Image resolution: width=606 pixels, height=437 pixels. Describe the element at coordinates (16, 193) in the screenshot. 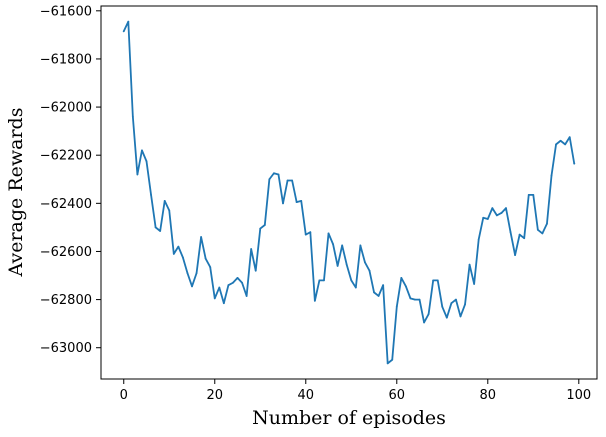

I see `y-axis-label: Average Rewards` at that location.